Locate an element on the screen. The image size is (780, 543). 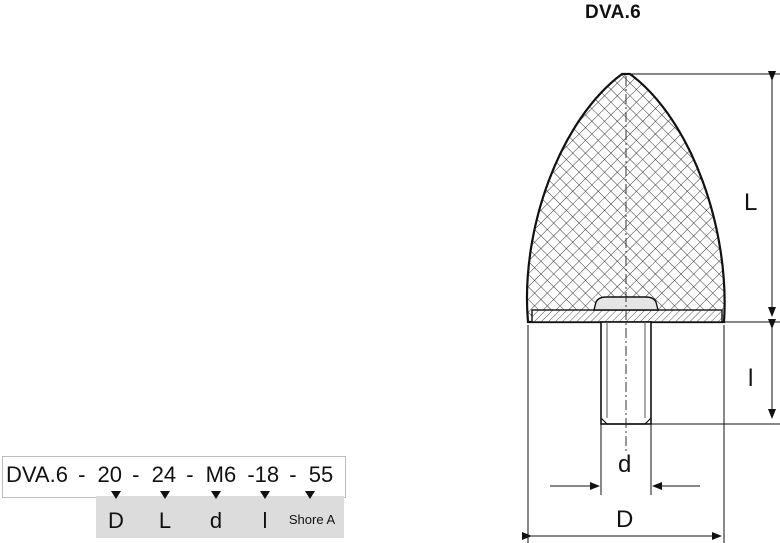
code-d: M6 is located at coordinates (221, 474).